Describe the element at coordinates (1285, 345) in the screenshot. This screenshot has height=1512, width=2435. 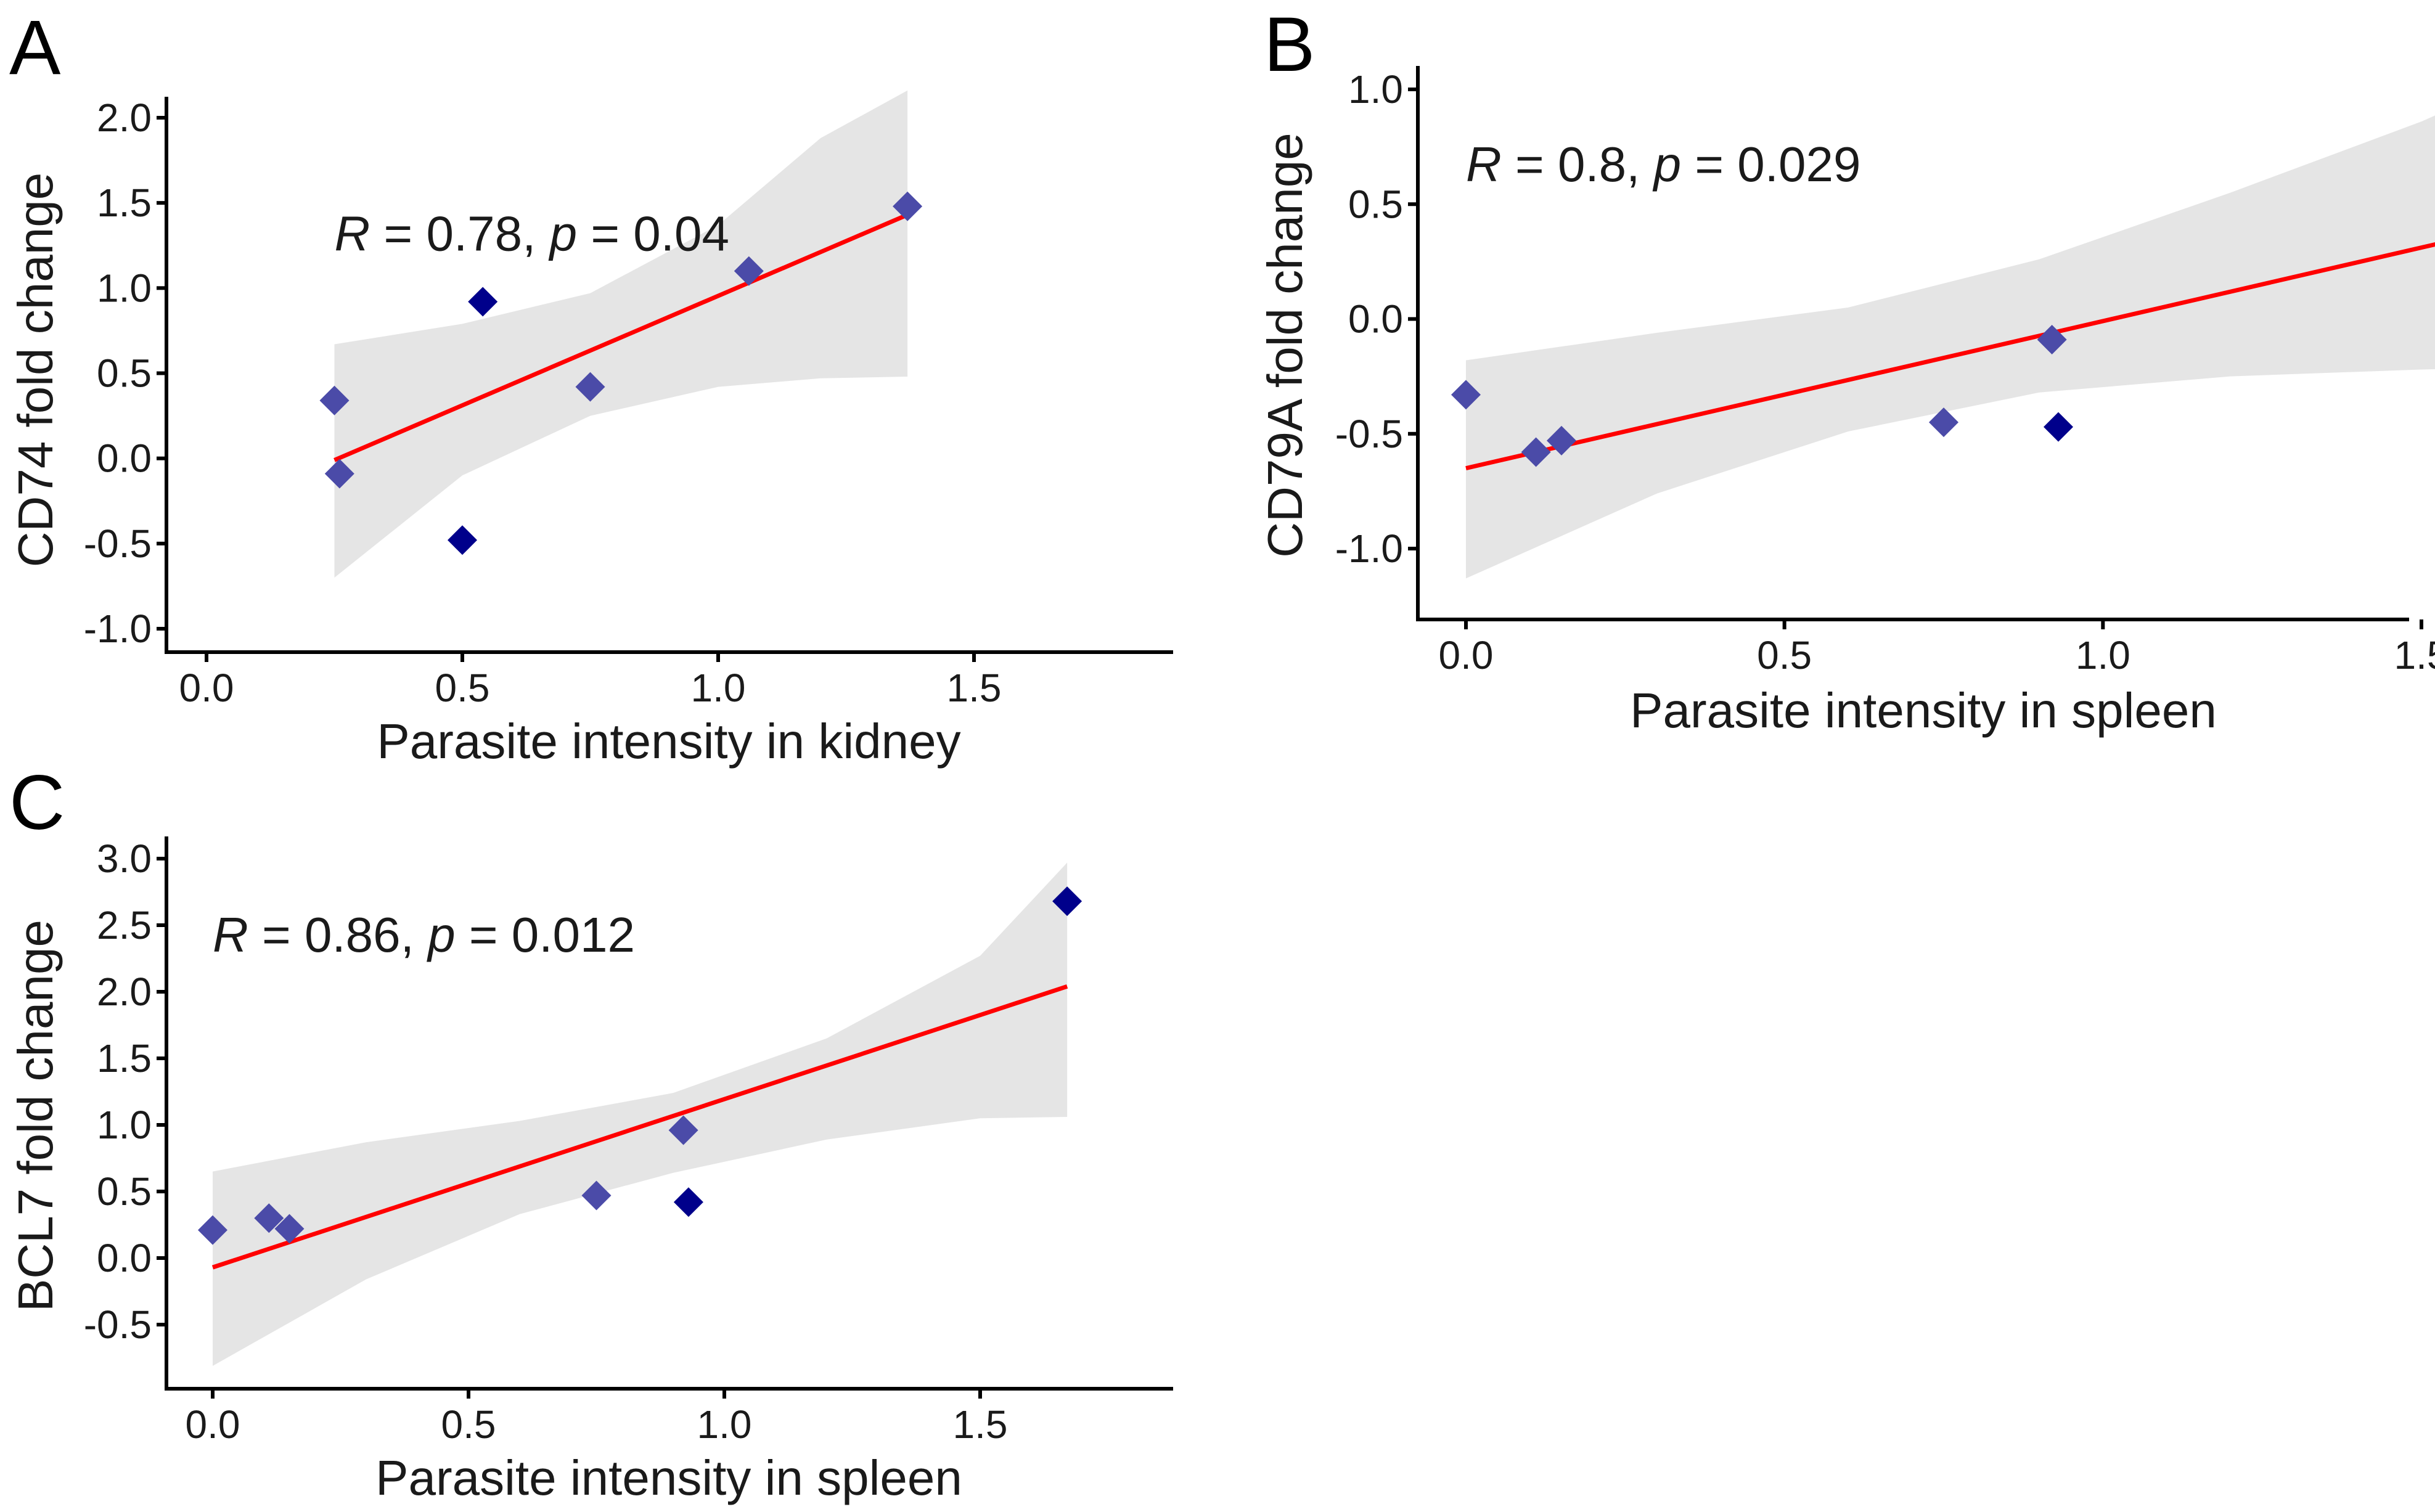
I see `y-axis-title: CD79A fold change` at that location.